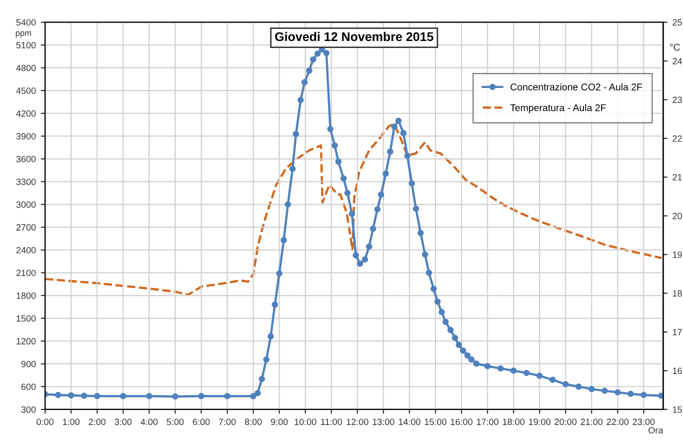 The height and width of the screenshot is (445, 683). What do you see at coordinates (331, 422) in the screenshot?
I see `x-tick-label: 11:00` at bounding box center [331, 422].